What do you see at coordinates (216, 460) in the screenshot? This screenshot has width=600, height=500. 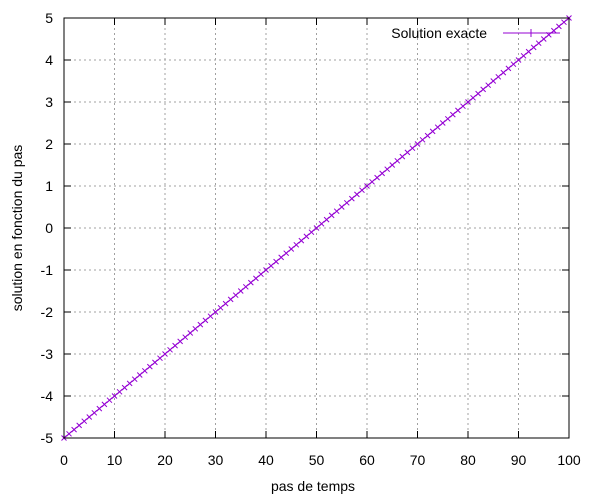 I see `x-tick-label: 30` at bounding box center [216, 460].